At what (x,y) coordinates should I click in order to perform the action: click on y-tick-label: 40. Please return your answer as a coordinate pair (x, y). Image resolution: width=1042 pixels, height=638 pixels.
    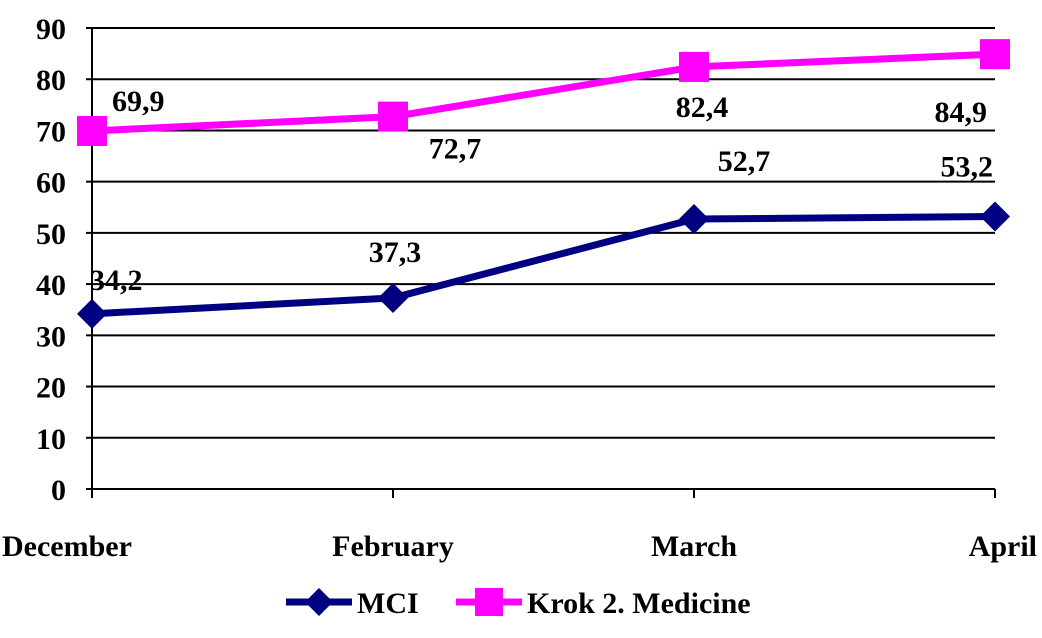
    Looking at the image, I should click on (51, 285).